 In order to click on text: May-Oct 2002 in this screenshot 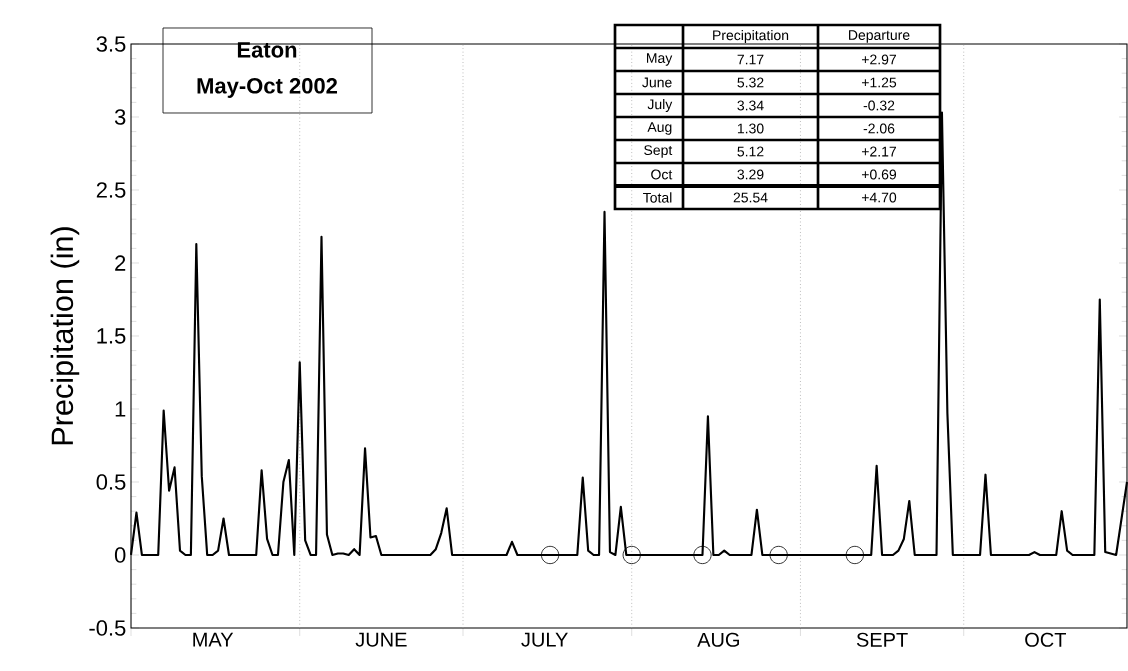, I will do `click(267, 88)`.